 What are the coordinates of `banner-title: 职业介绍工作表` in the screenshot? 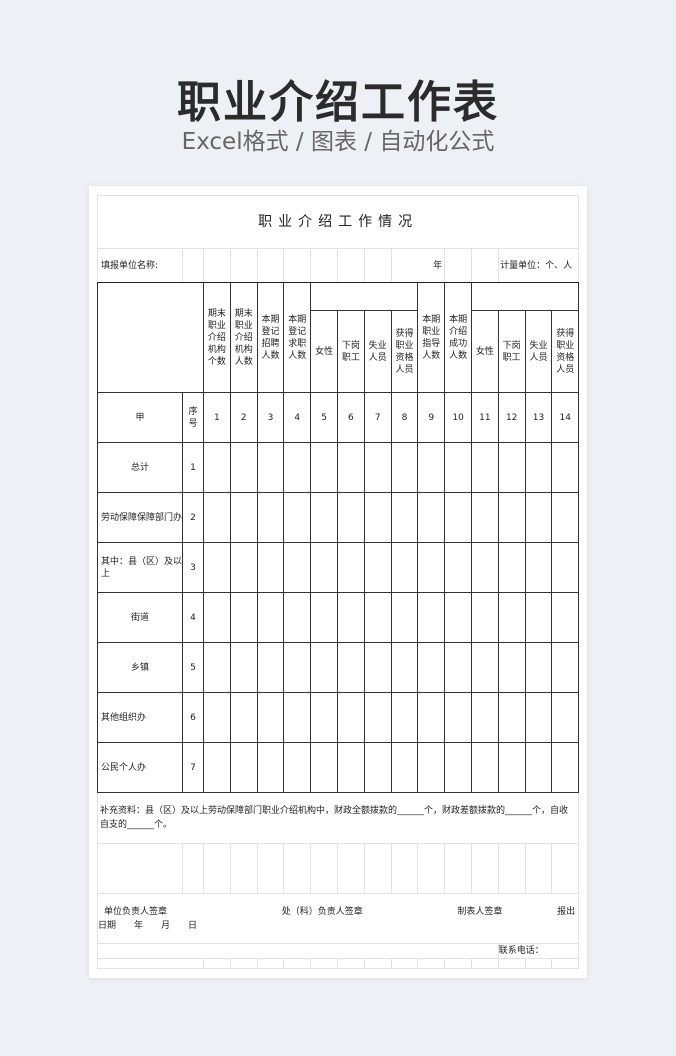 It's located at (338, 102).